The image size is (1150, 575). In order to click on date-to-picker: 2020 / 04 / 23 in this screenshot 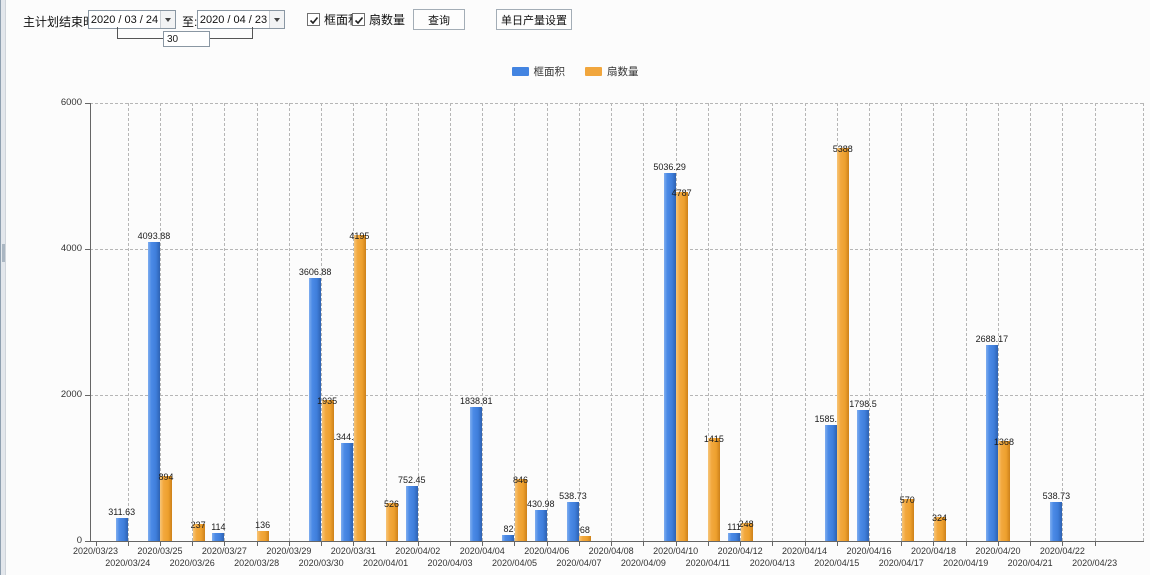, I will do `click(241, 19)`.